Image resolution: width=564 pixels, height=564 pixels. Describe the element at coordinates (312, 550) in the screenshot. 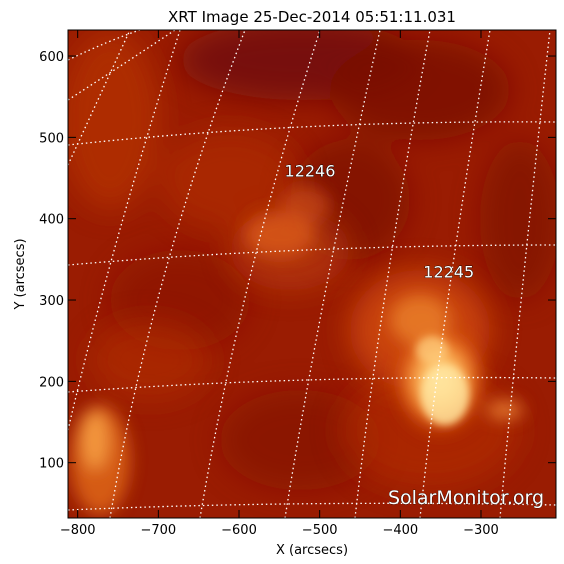

I see `x-axis-label: X (arcsecs)` at that location.